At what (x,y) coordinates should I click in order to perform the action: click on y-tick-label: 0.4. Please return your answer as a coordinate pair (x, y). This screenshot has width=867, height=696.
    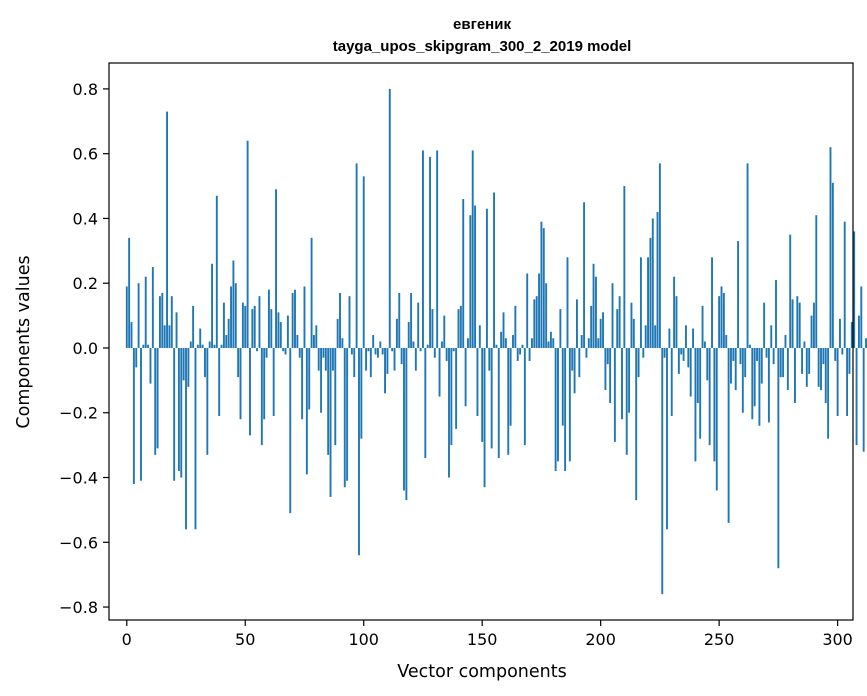
    Looking at the image, I should click on (85, 218).